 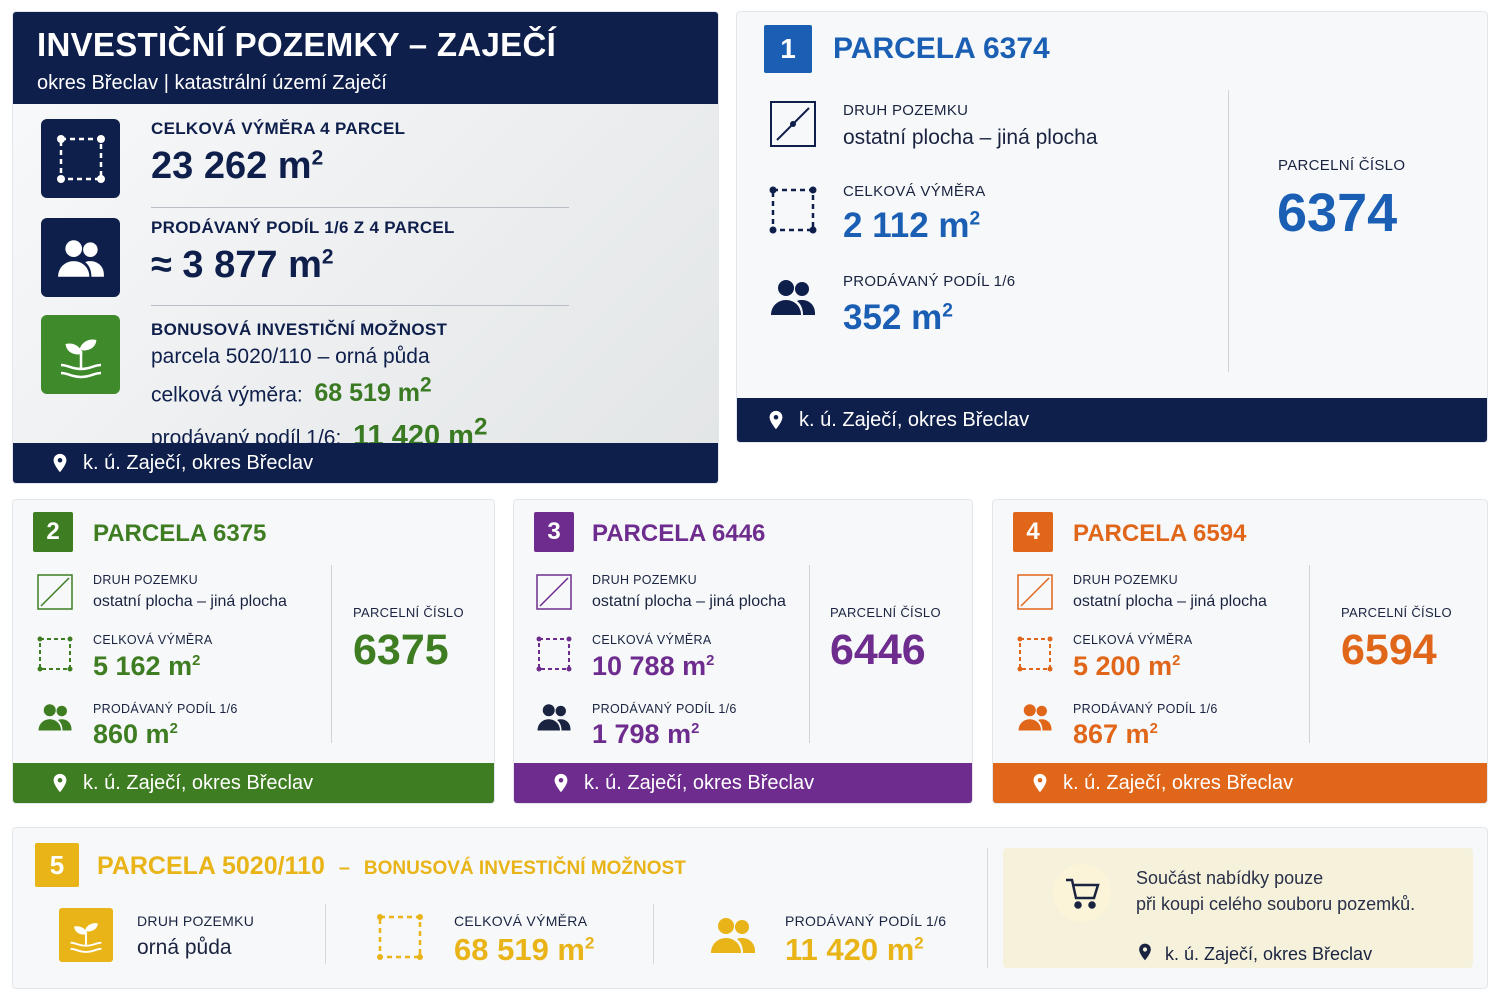 I want to click on parcel-title: PARCELA 6375, so click(x=180, y=533).